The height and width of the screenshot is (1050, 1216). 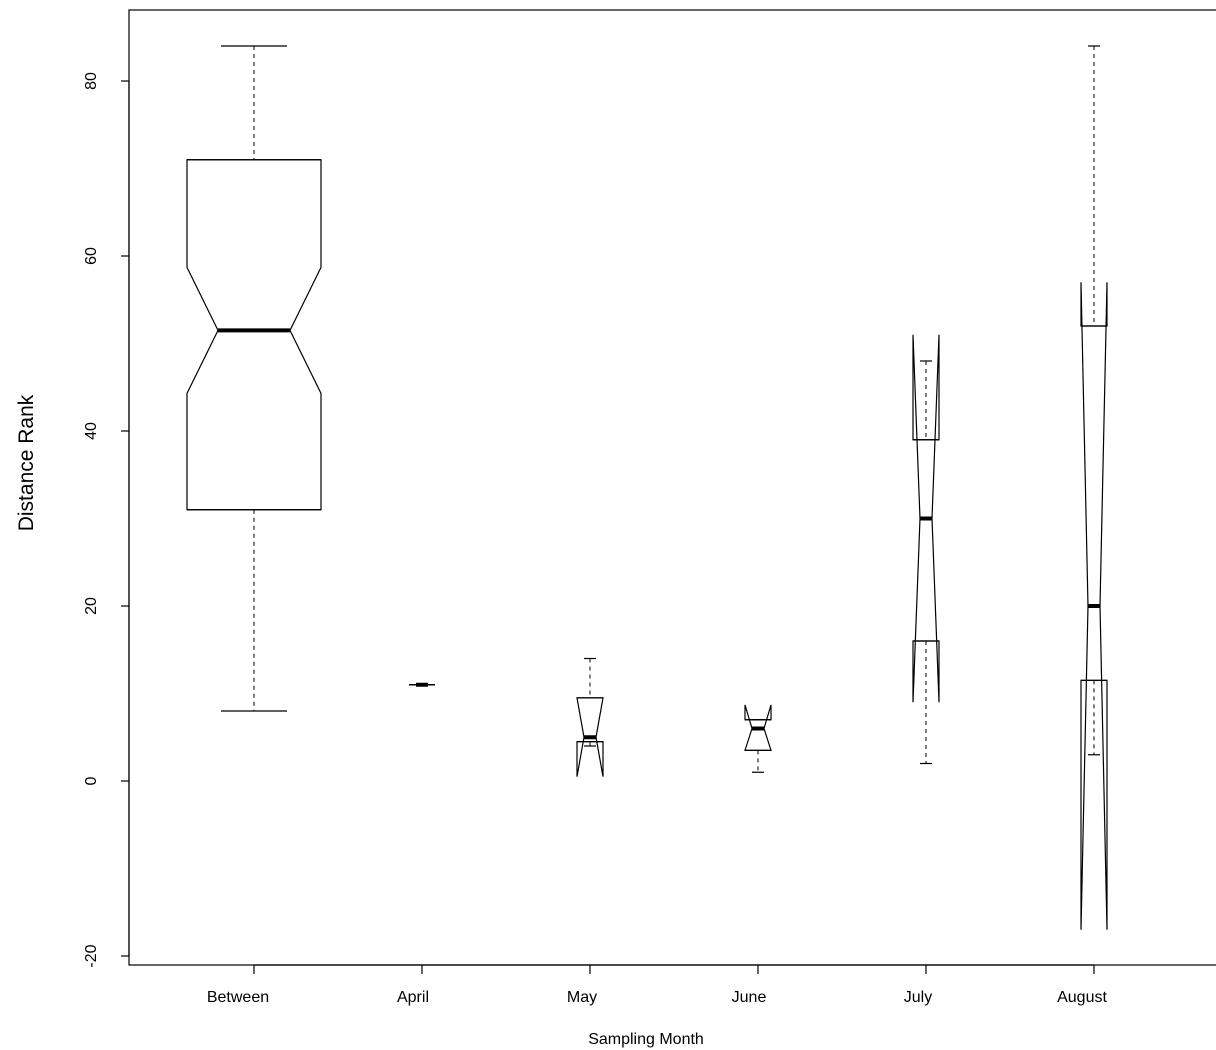 I want to click on box-august, so click(x=1094, y=487).